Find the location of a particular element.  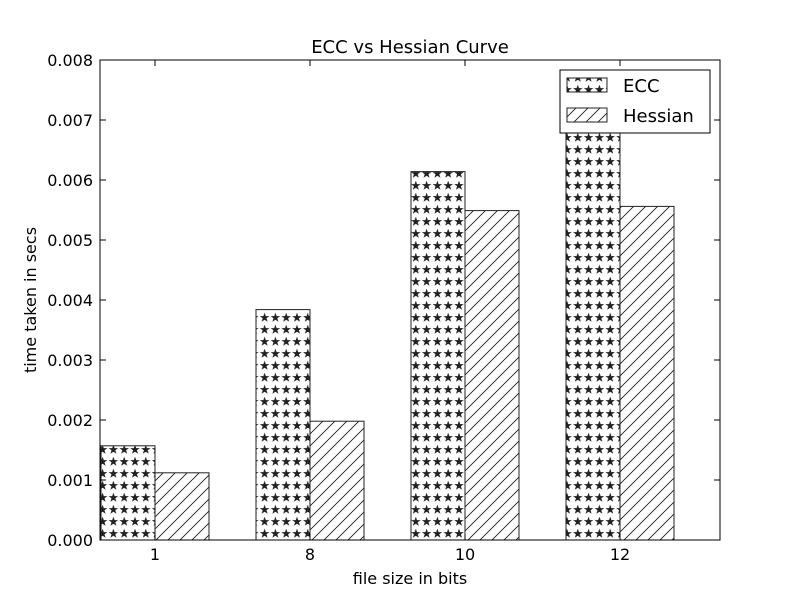

legend-swatch-ecc is located at coordinates (587, 85).